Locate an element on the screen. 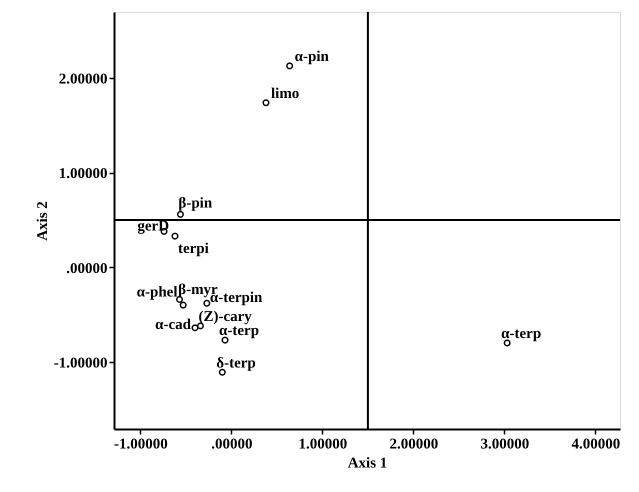  x-axis-title: Axis 1 is located at coordinates (368, 464).